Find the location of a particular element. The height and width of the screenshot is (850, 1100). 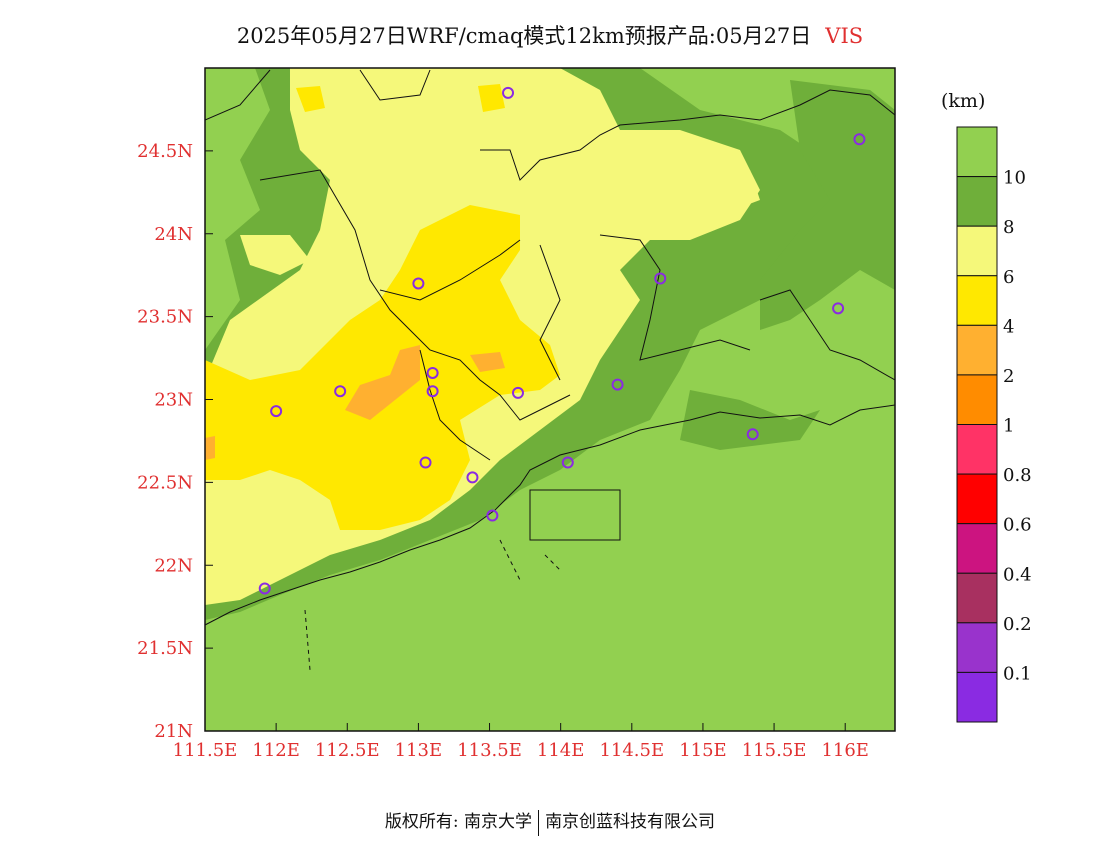

lon-tick-label: 114E is located at coordinates (561, 750).